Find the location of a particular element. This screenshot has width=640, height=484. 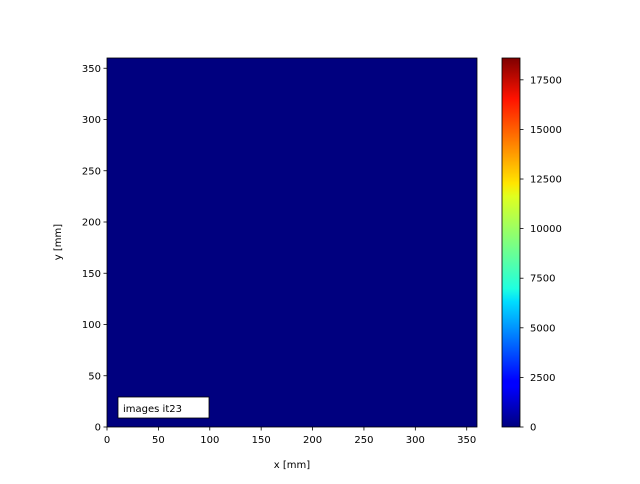

y-tick-label: 250 is located at coordinates (91, 171).